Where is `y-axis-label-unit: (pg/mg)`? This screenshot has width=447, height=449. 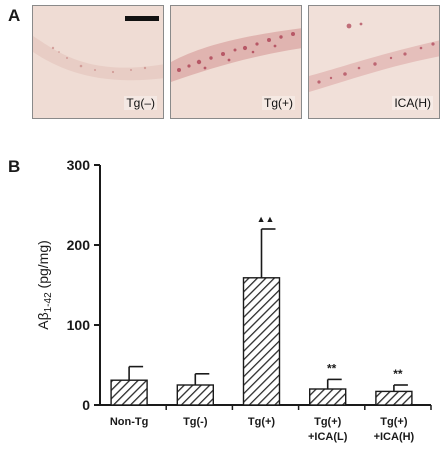 y-axis-label-unit: (pg/mg) is located at coordinates (43, 266).